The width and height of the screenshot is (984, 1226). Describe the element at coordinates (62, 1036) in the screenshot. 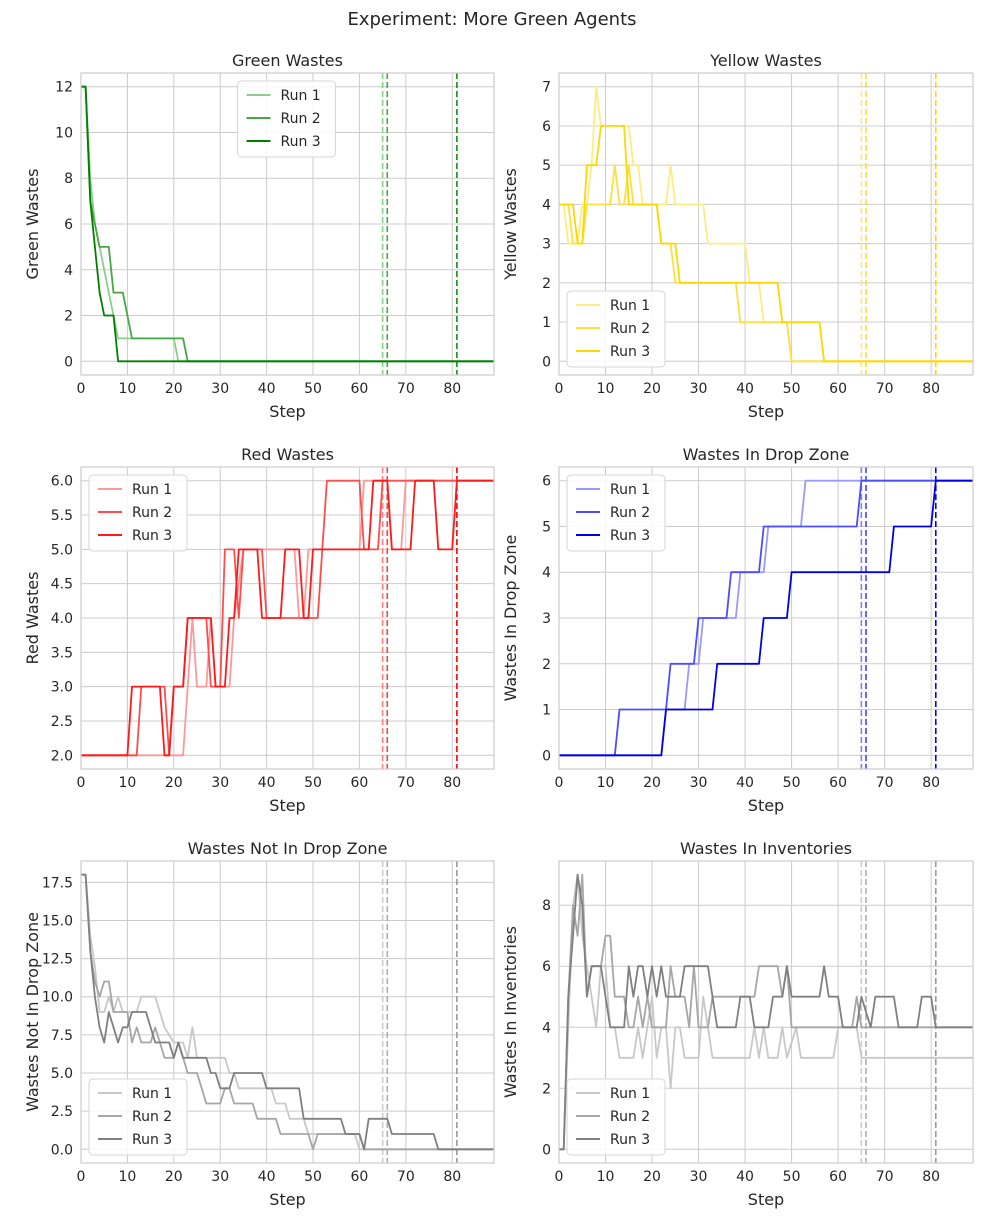

I see `y-tick-label: 7.5` at that location.